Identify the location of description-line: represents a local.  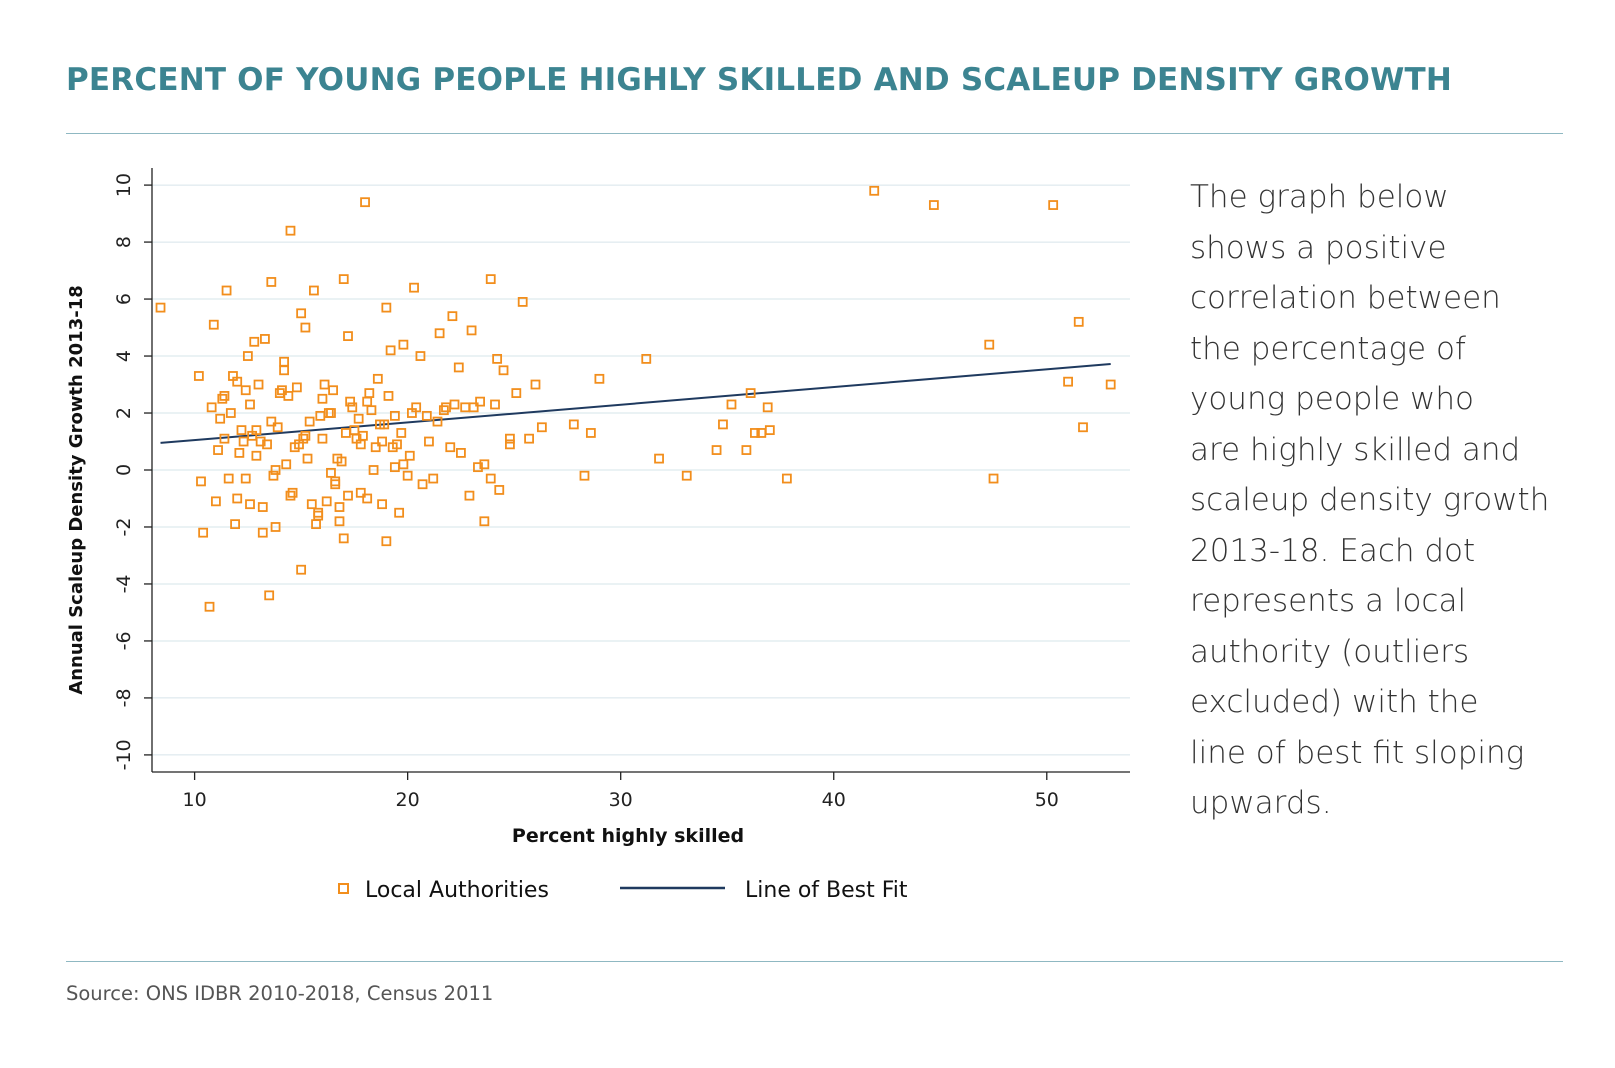
(1328, 601).